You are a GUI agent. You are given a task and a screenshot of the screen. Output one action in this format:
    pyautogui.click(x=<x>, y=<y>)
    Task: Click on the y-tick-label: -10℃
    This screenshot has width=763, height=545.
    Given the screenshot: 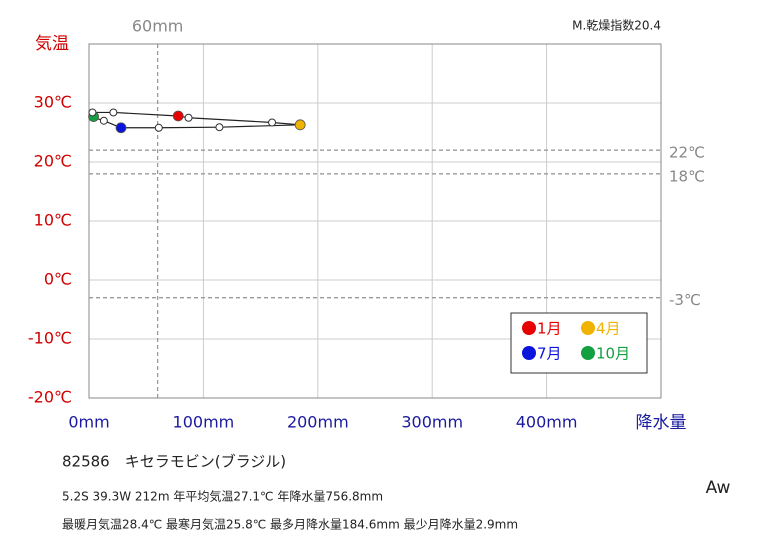 What is the action you would take?
    pyautogui.click(x=50, y=338)
    